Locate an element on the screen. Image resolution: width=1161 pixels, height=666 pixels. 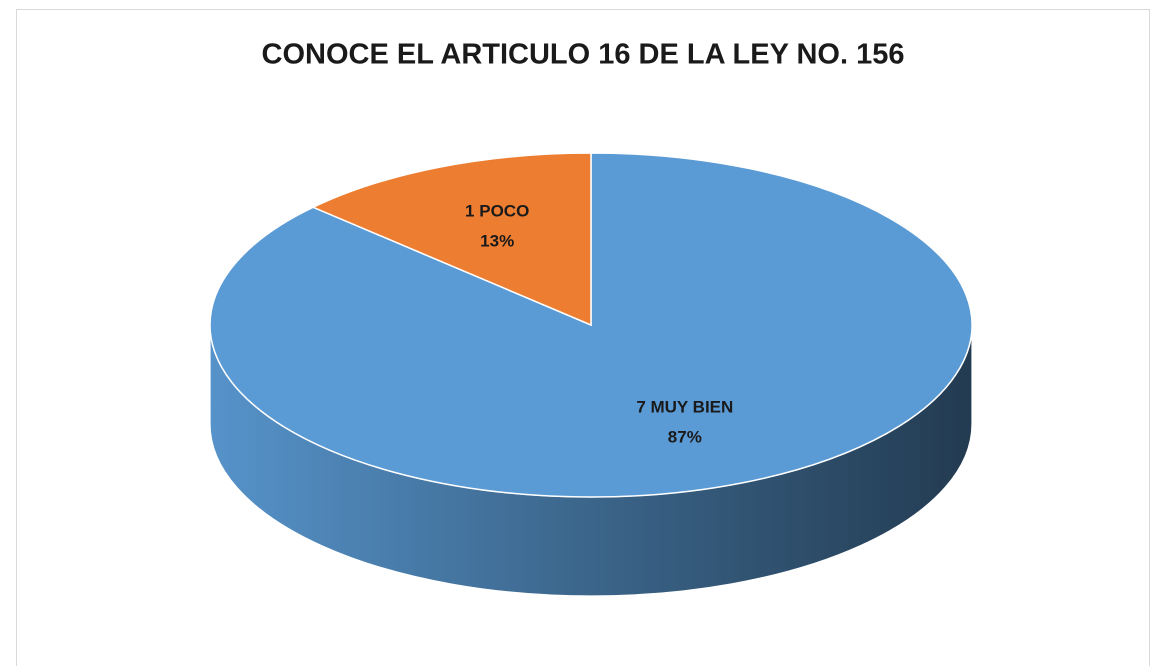
slice-category-label: 7 MUY BIEN is located at coordinates (684, 406).